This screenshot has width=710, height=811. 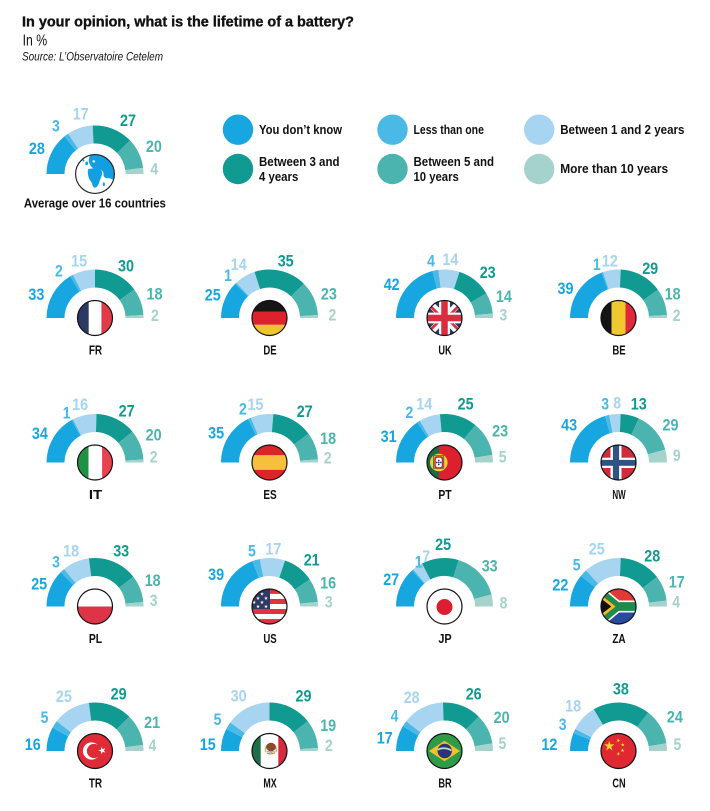 I want to click on svg-text: 26, so click(x=474, y=695).